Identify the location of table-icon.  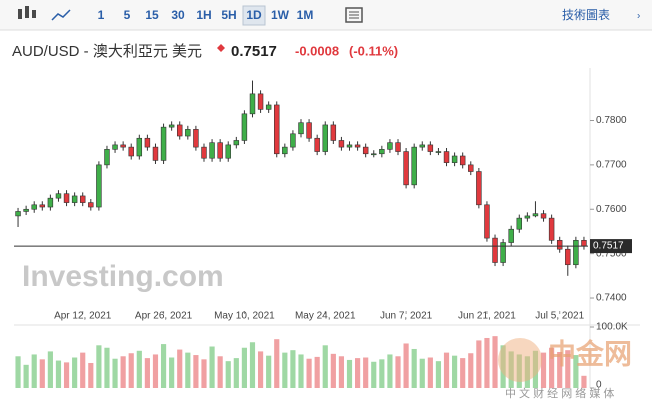
(354, 15).